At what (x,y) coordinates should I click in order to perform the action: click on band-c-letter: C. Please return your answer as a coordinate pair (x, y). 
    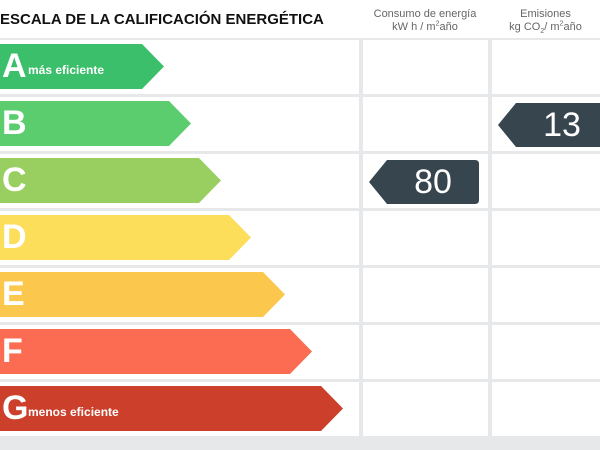
    Looking at the image, I should click on (14, 180).